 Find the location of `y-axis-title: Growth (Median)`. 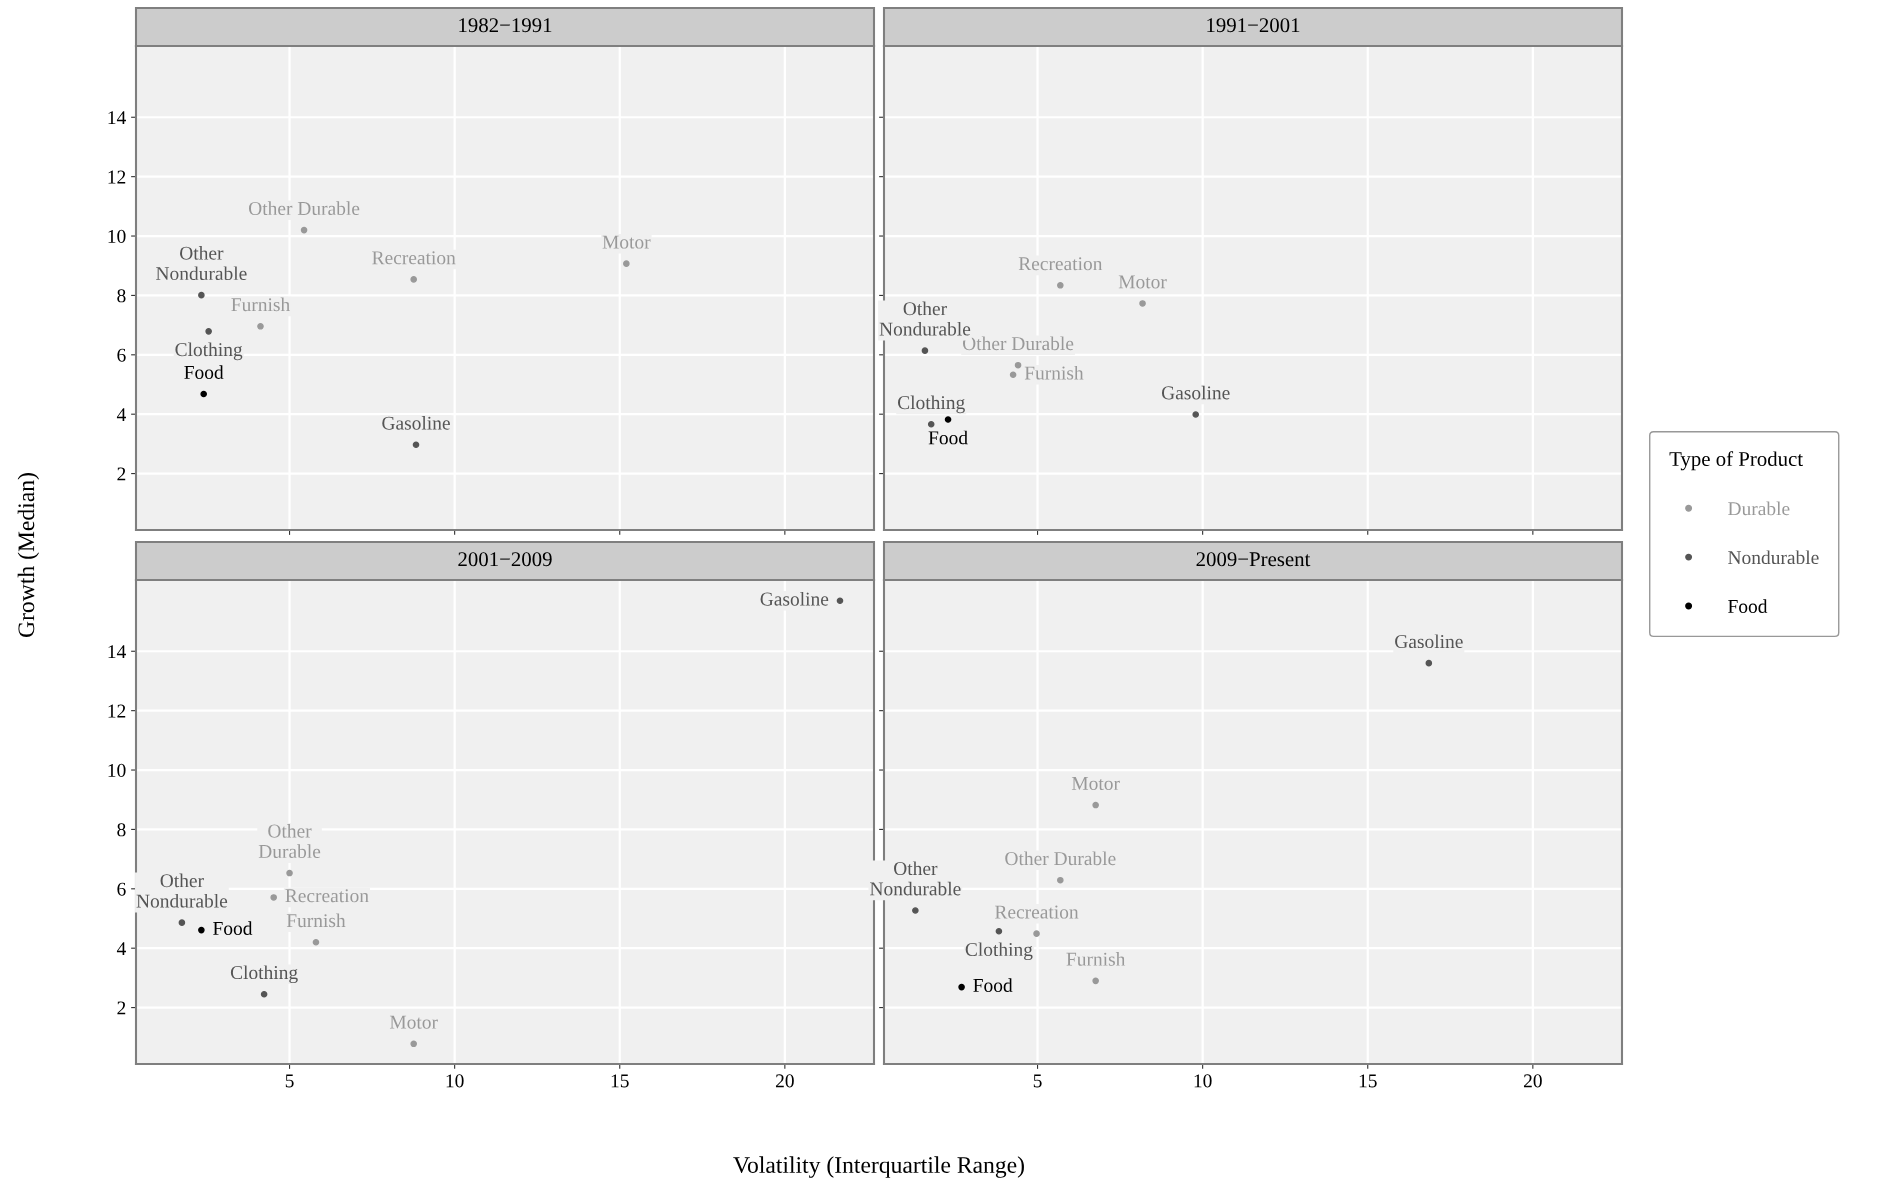

y-axis-title: Growth (Median) is located at coordinates (28, 555).